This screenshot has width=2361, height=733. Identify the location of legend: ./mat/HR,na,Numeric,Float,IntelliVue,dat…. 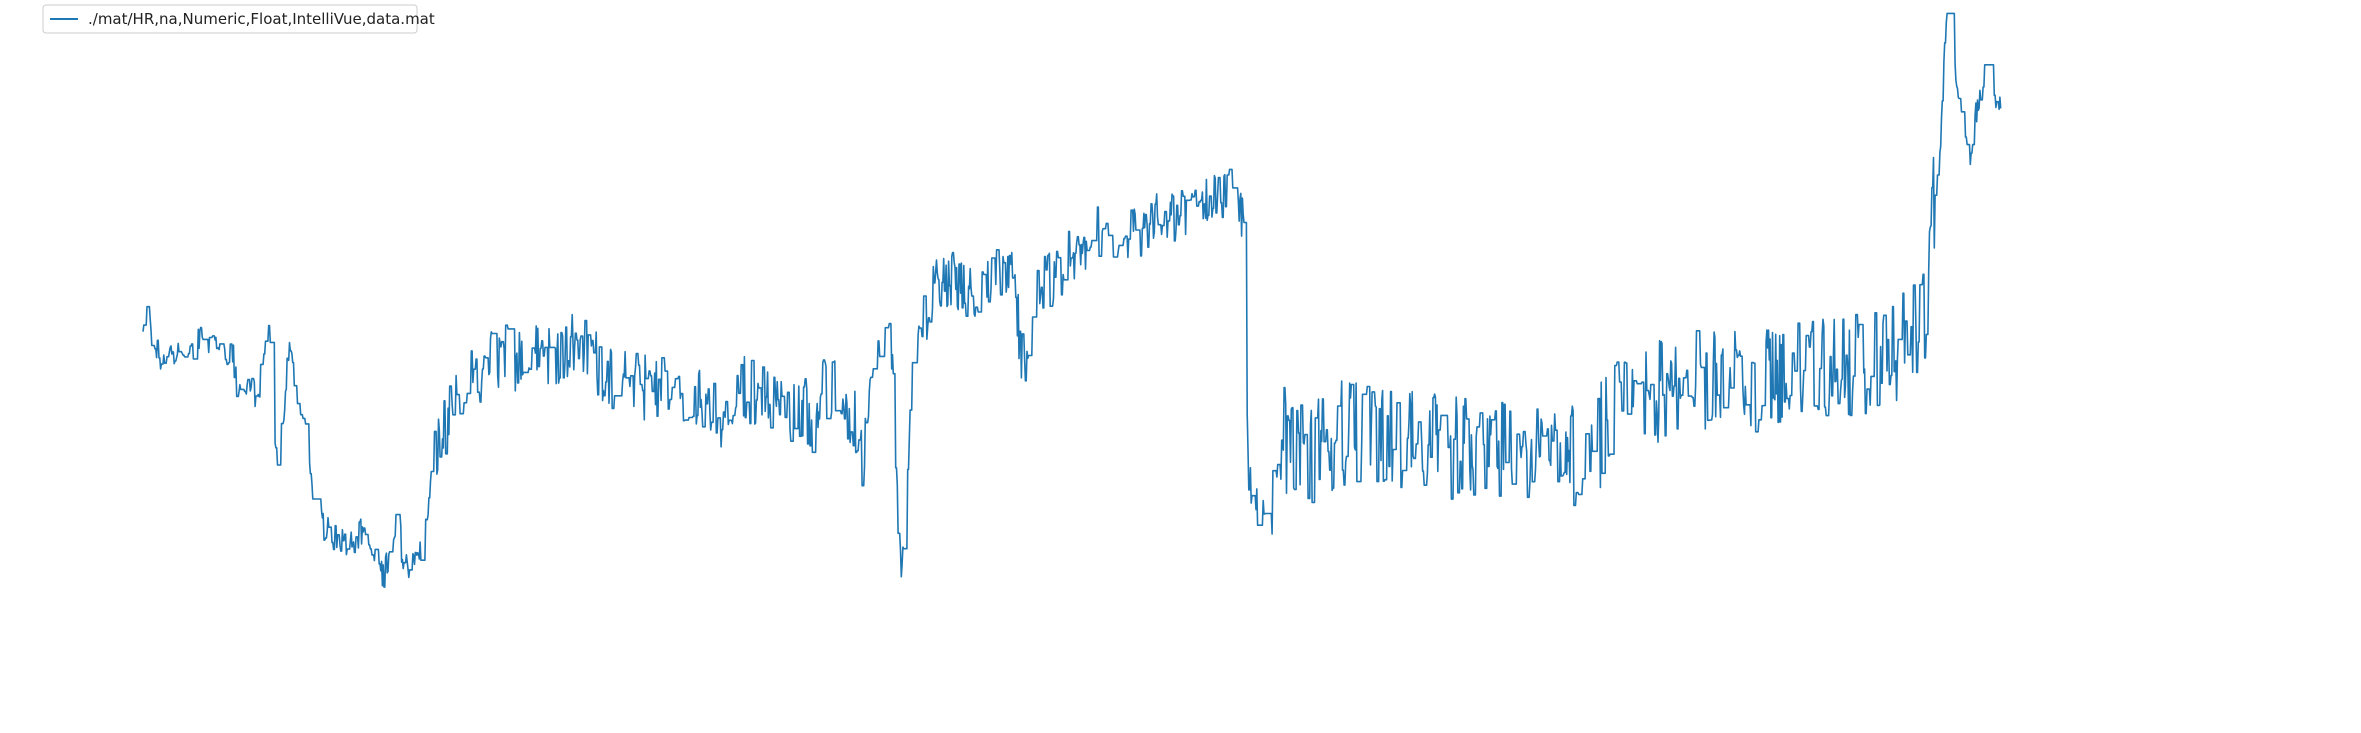
(238, 19).